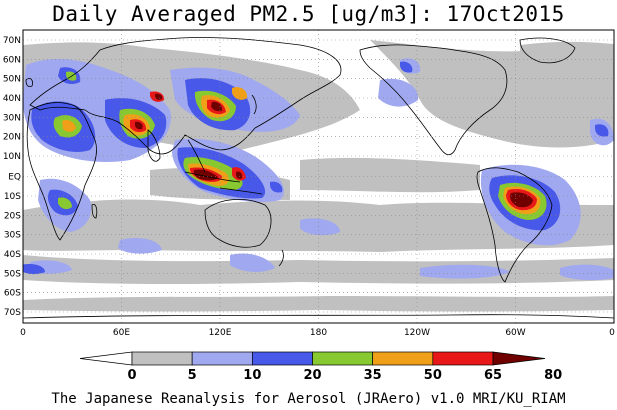  What do you see at coordinates (12, 157) in the screenshot?
I see `lat-label: 10N` at bounding box center [12, 157].